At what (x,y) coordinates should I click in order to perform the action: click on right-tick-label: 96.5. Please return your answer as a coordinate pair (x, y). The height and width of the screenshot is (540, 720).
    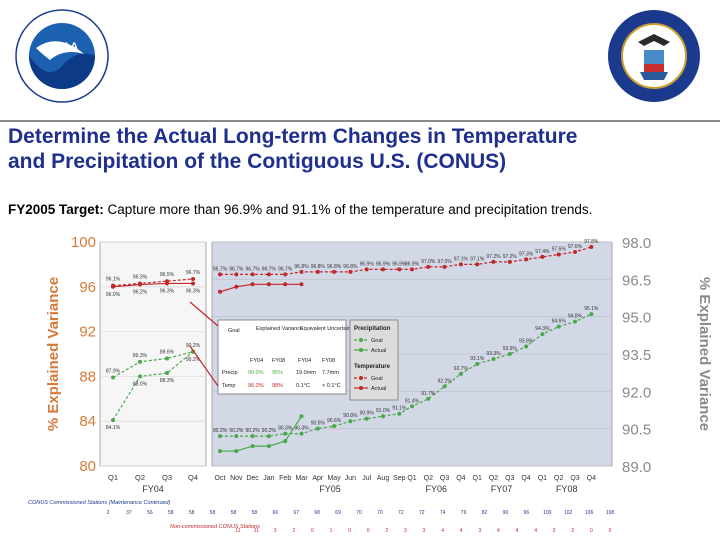
    Looking at the image, I should click on (636, 280).